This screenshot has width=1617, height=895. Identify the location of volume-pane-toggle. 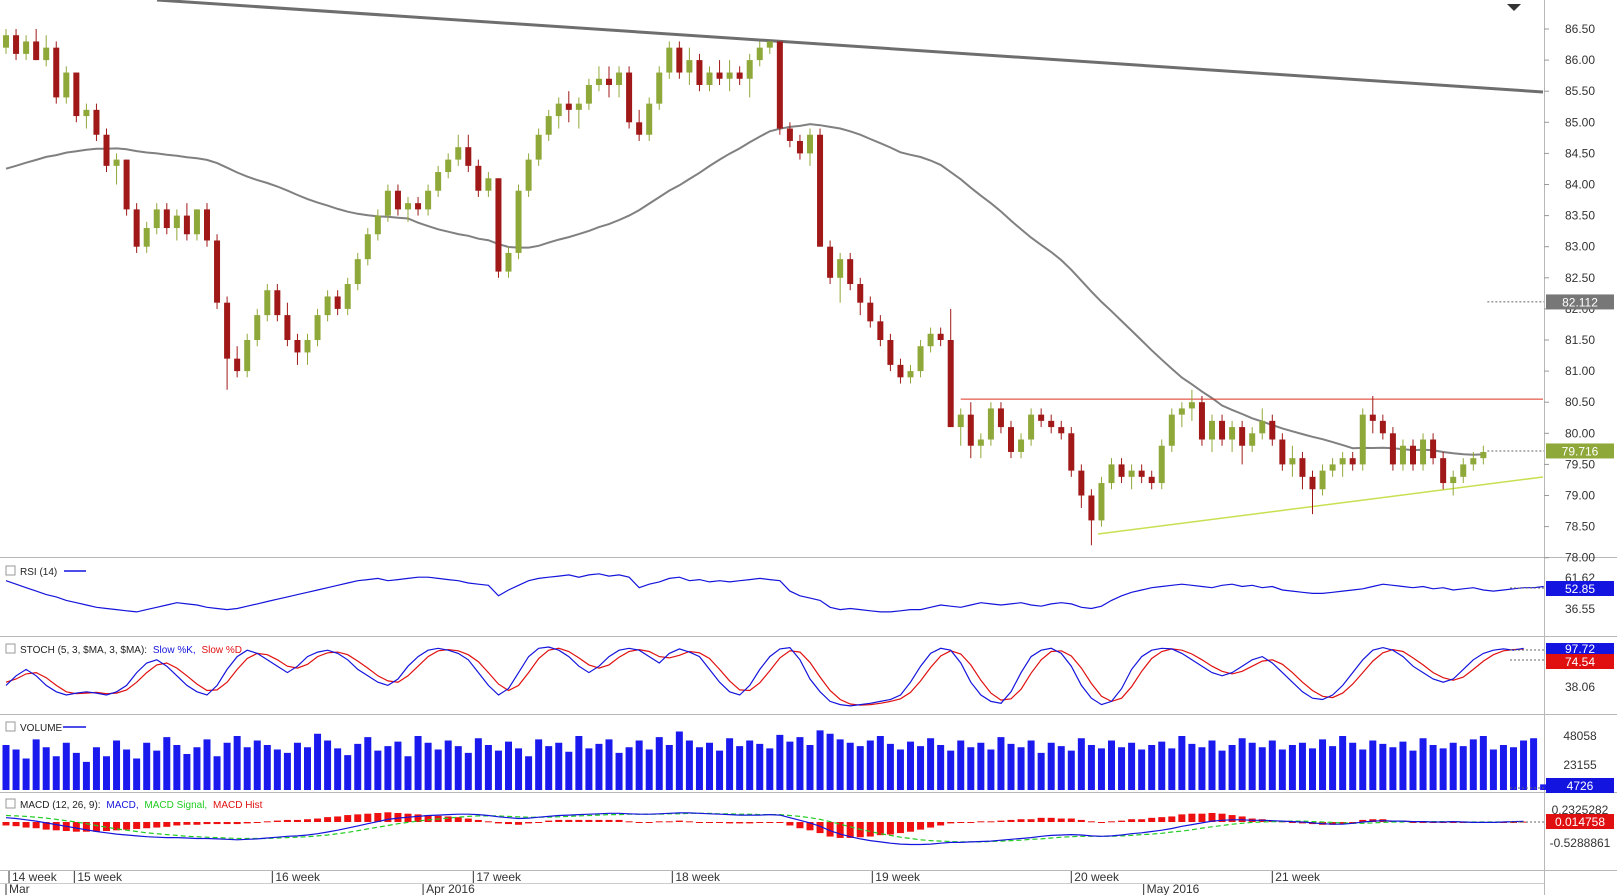
(10, 726).